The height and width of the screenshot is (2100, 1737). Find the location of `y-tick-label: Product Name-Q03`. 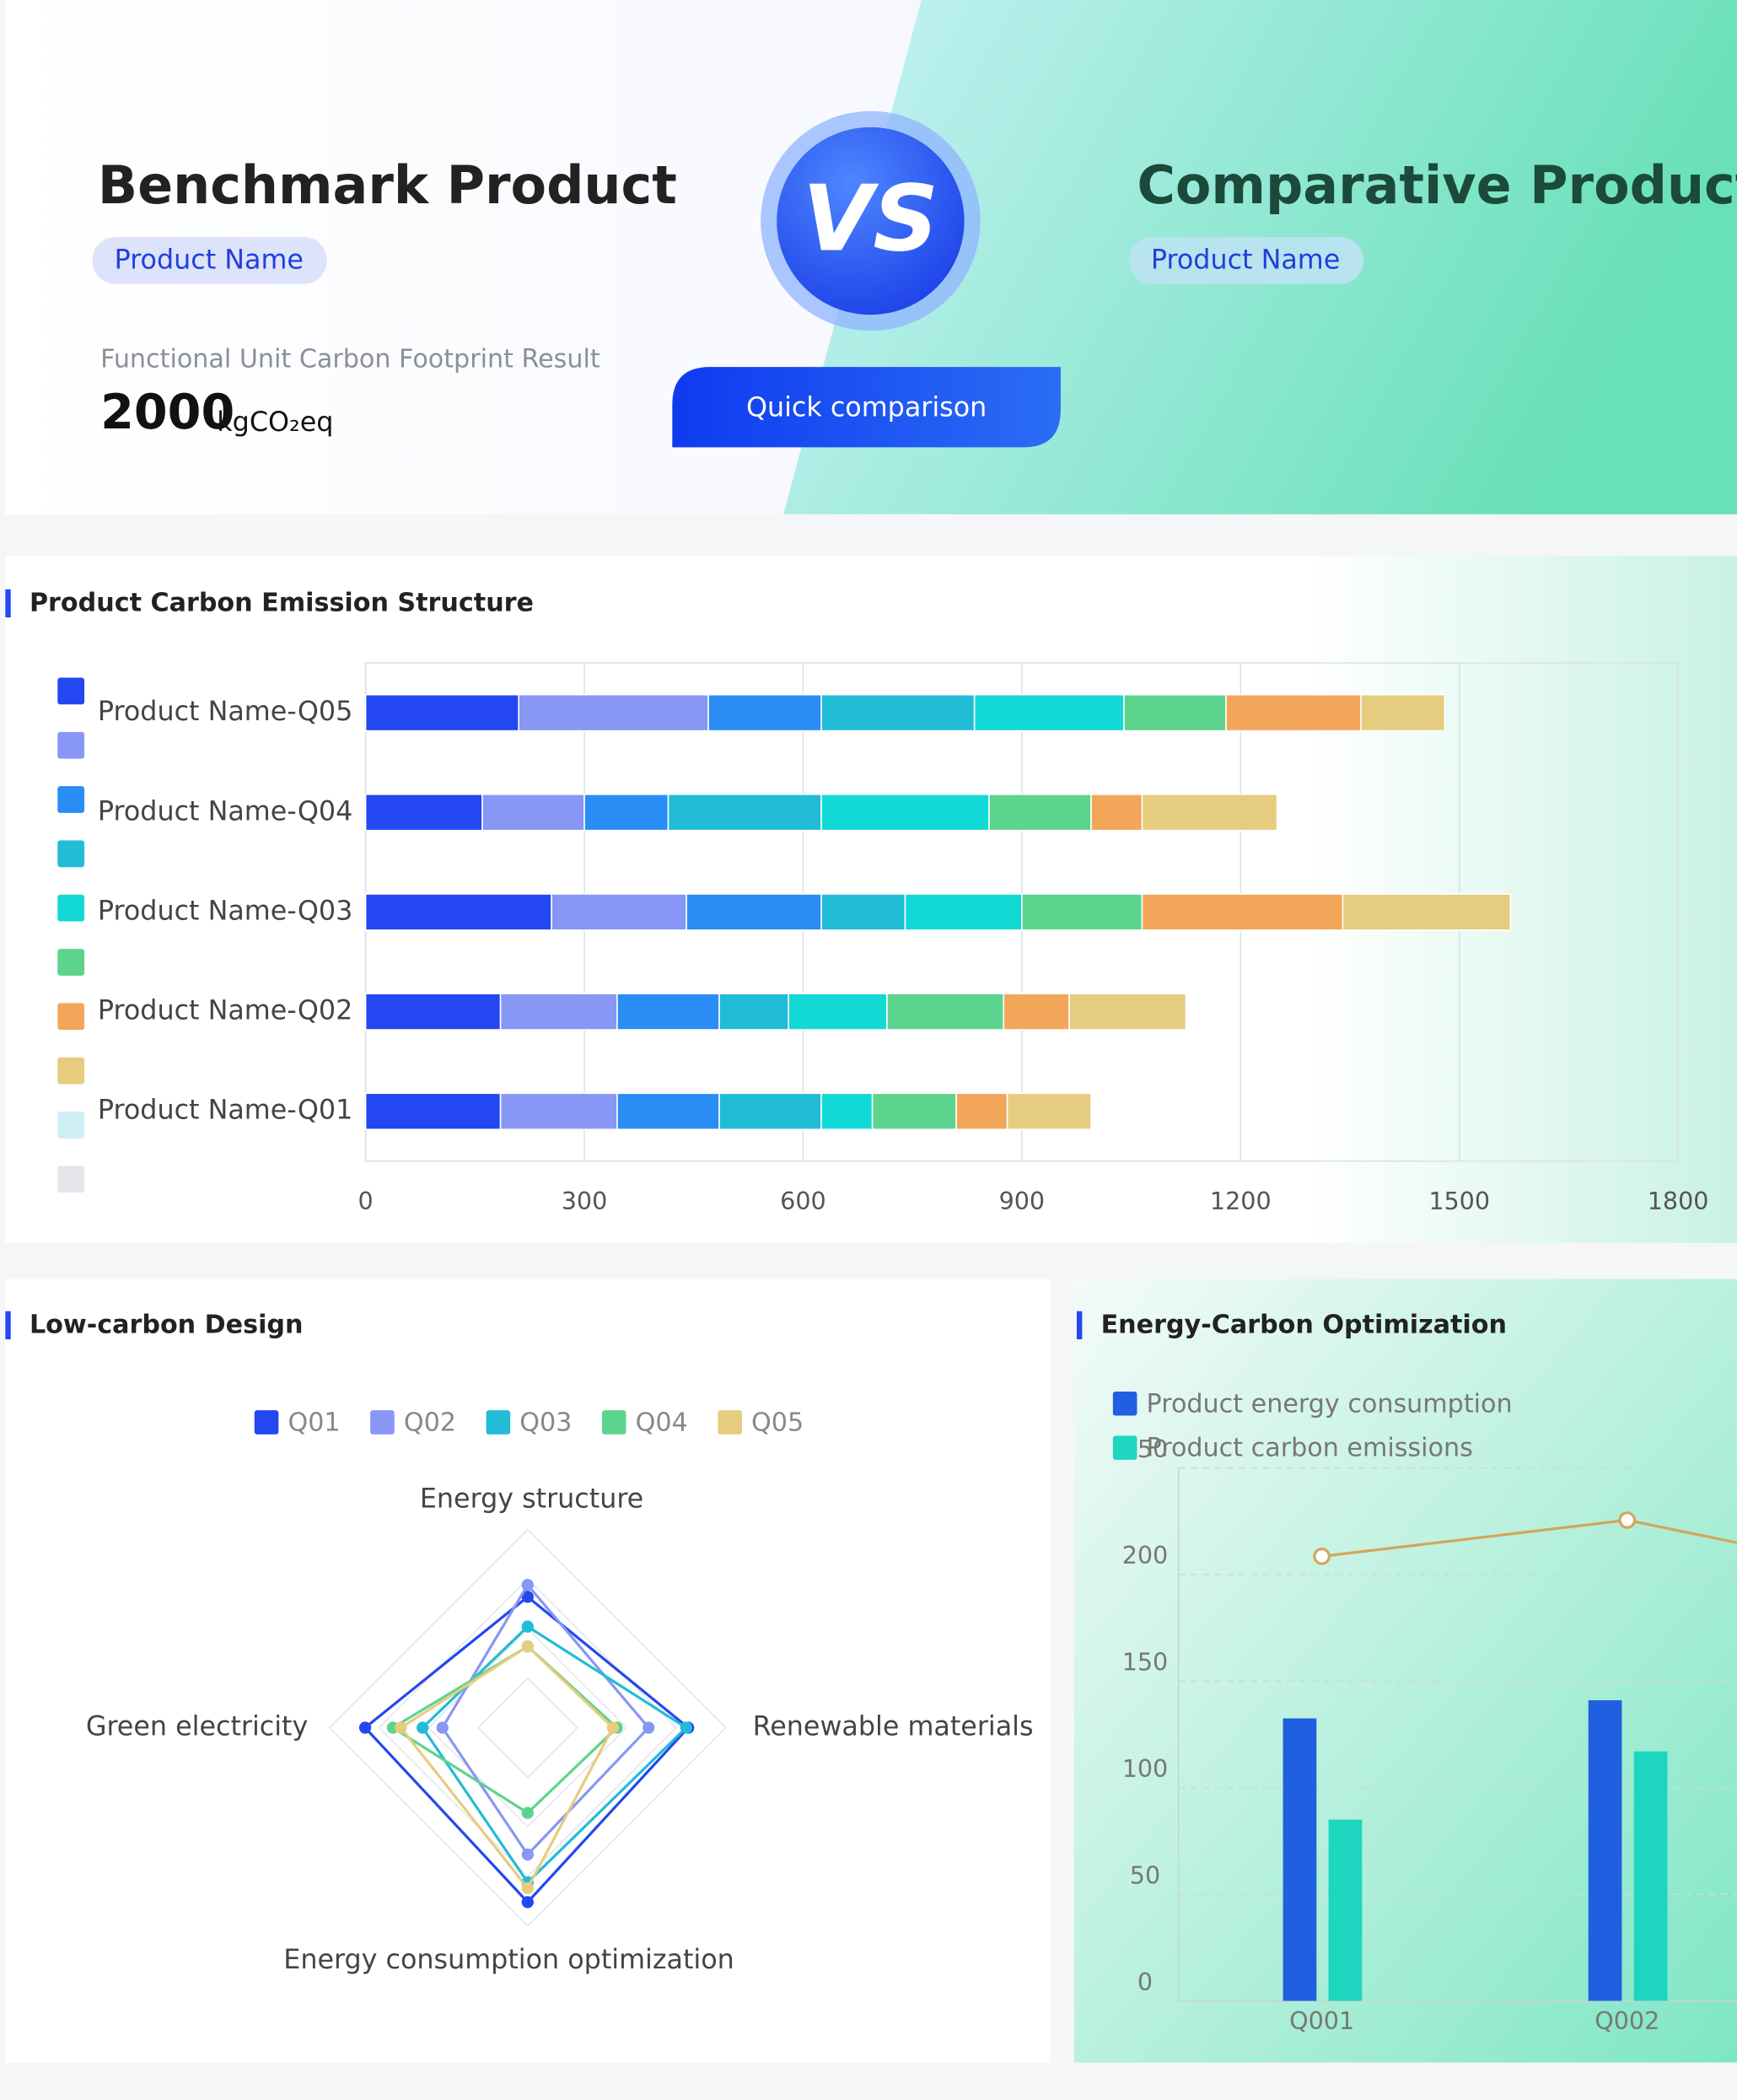

y-tick-label: Product Name-Q03 is located at coordinates (225, 911).